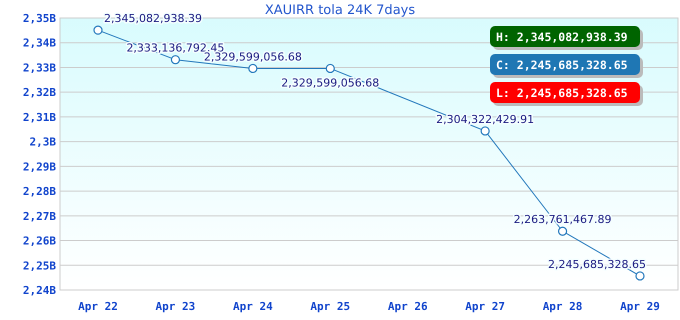 Image resolution: width=680 pixels, height=320 pixels. What do you see at coordinates (39, 265) in the screenshot?
I see `y-tick-label: 2,25B` at bounding box center [39, 265].